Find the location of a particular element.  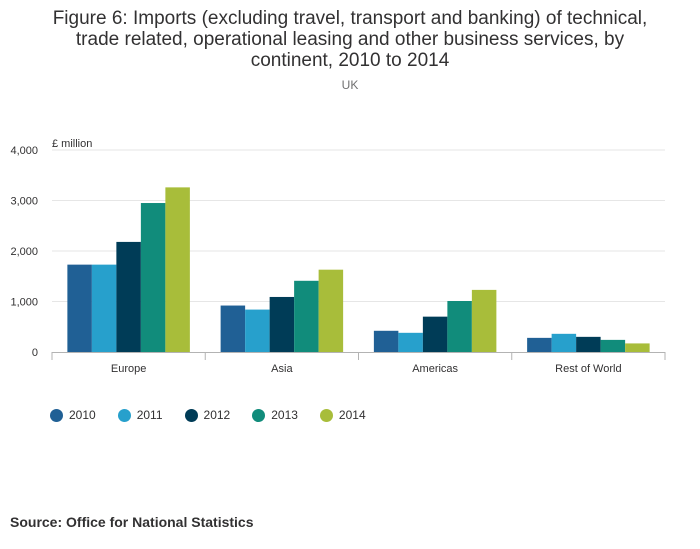

chart-title-line-3: continent, 2010 to 2014 is located at coordinates (350, 60).